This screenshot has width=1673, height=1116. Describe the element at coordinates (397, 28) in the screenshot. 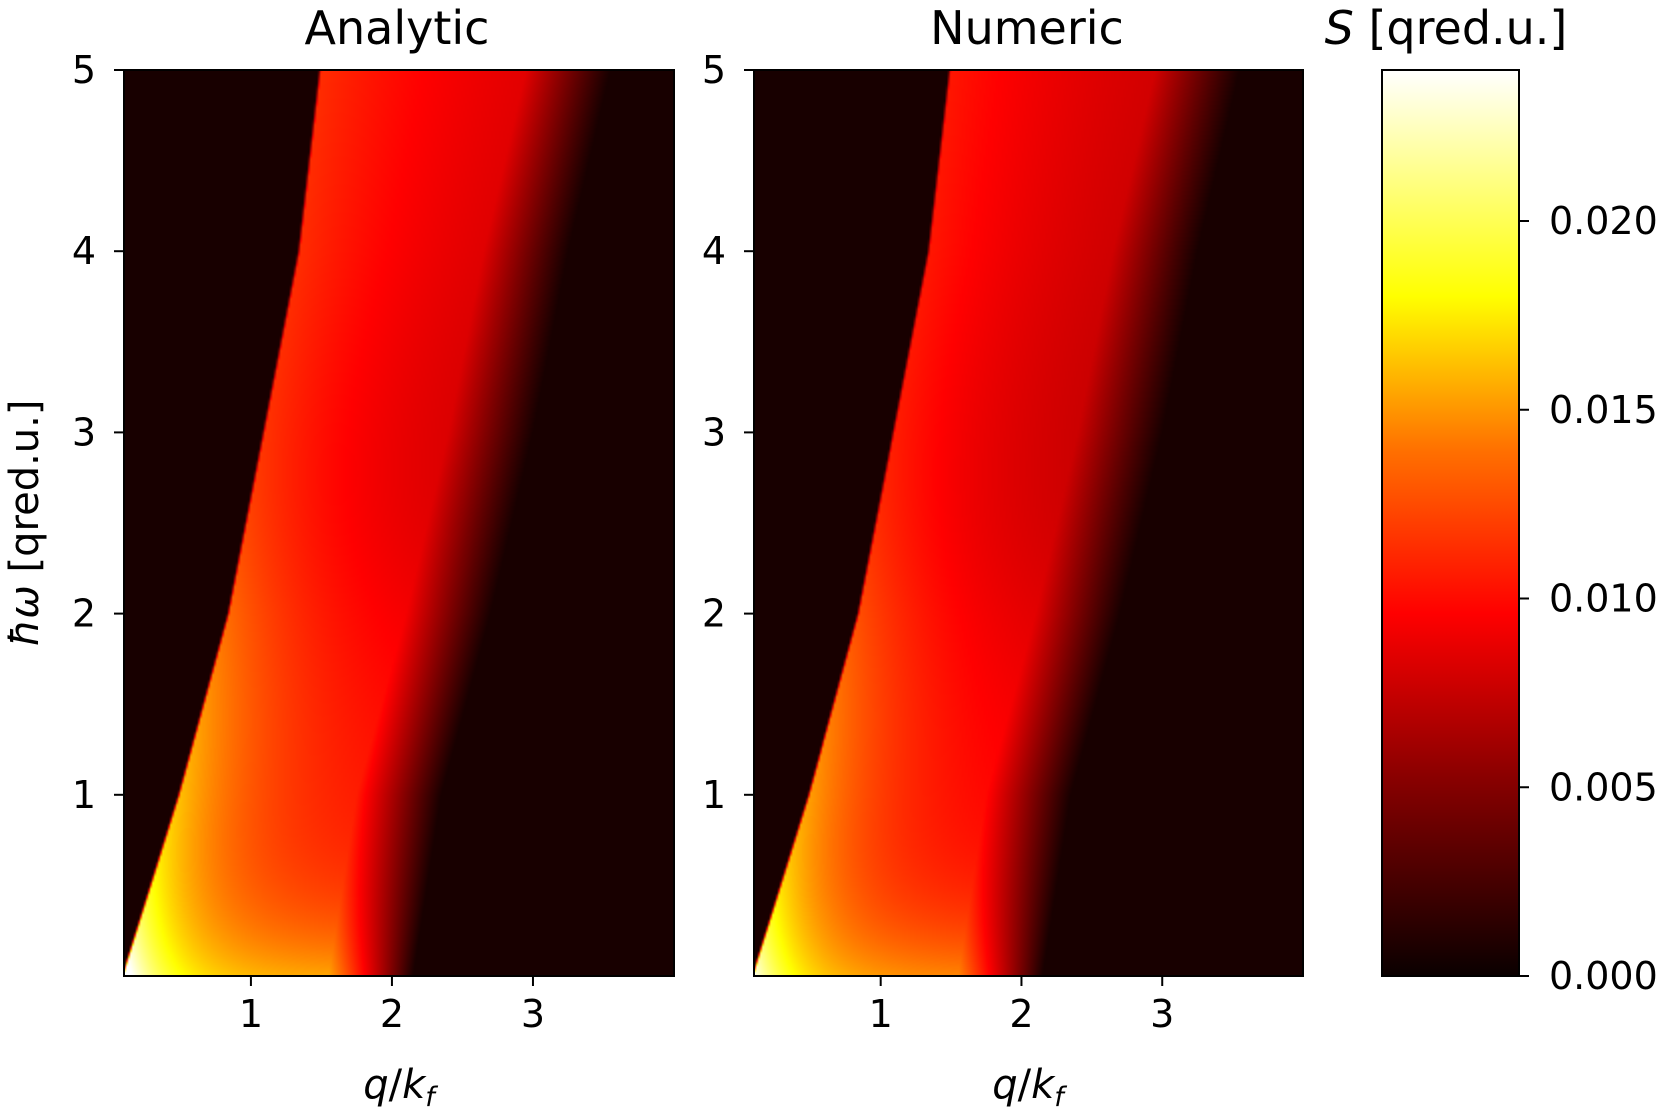

I see `chart-title: Analytic` at that location.